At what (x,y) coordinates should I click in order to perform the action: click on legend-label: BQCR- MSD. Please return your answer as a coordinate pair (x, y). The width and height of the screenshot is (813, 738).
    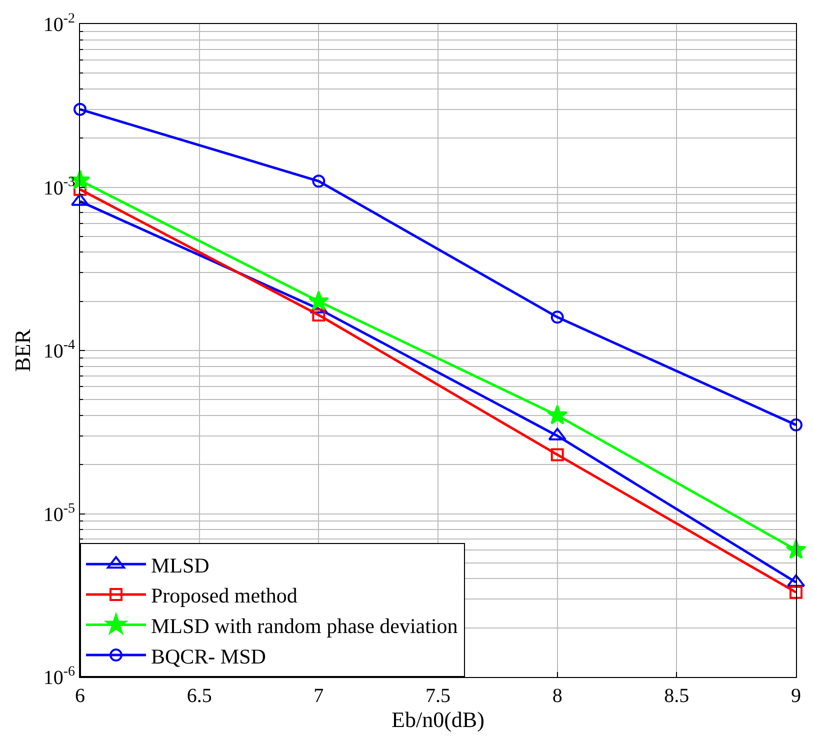
    Looking at the image, I should click on (208, 656).